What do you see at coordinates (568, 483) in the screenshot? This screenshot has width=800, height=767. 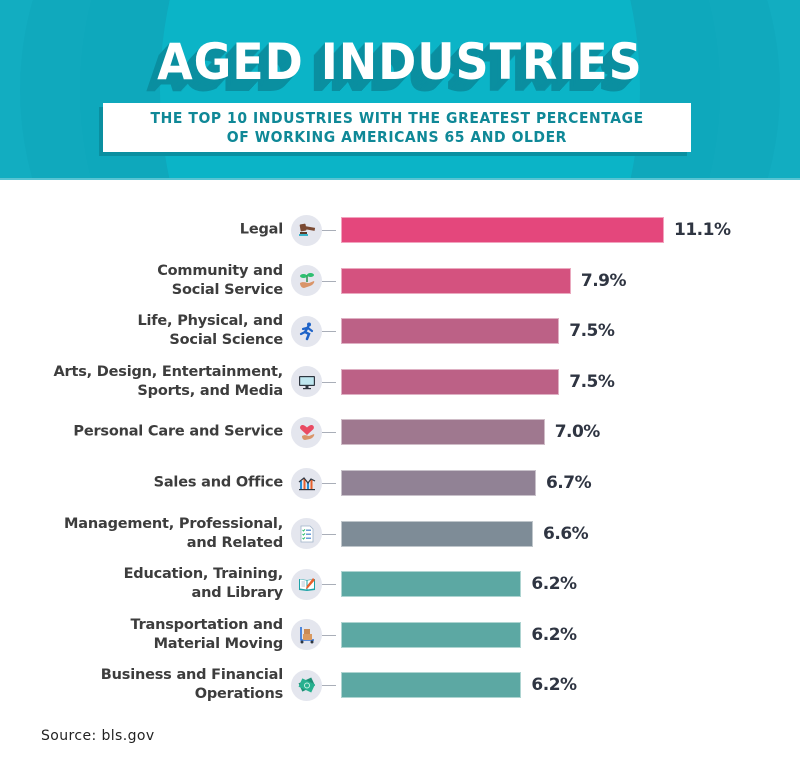 I see `value-label: 6.7%` at bounding box center [568, 483].